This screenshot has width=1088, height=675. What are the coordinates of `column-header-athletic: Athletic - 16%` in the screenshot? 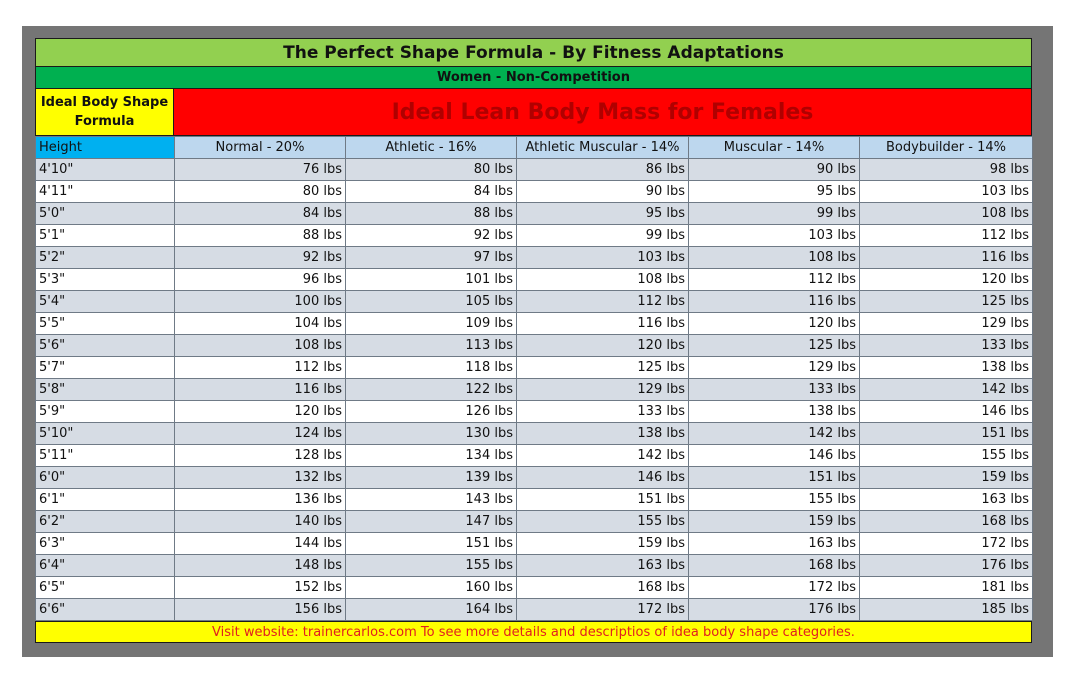 It's located at (431, 148).